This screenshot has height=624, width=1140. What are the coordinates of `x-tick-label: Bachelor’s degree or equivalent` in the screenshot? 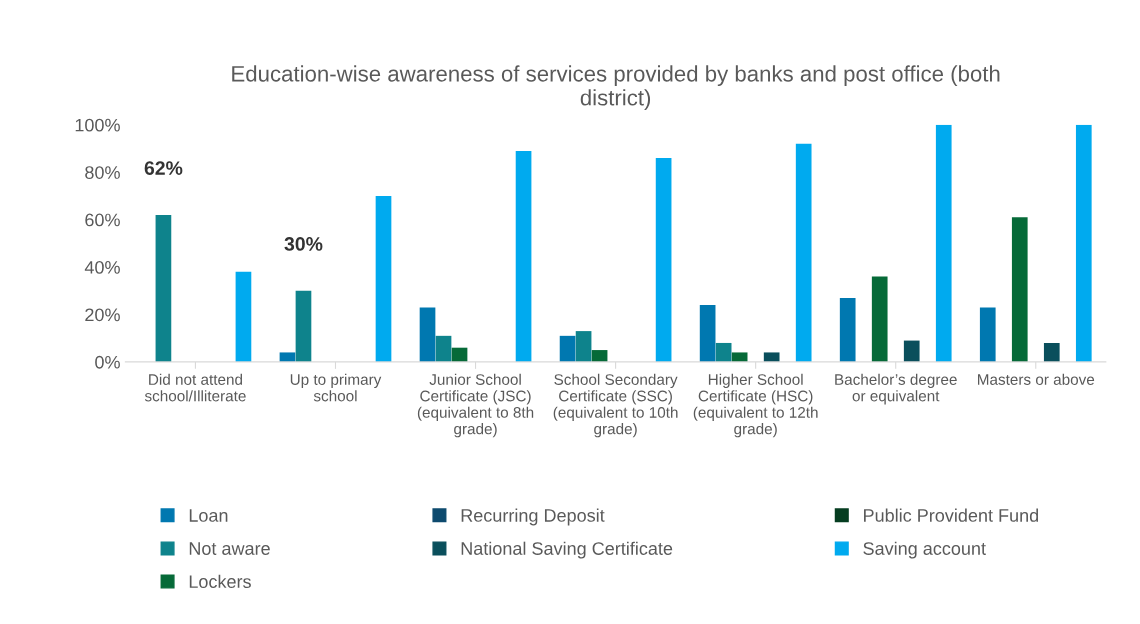 It's located at (896, 389).